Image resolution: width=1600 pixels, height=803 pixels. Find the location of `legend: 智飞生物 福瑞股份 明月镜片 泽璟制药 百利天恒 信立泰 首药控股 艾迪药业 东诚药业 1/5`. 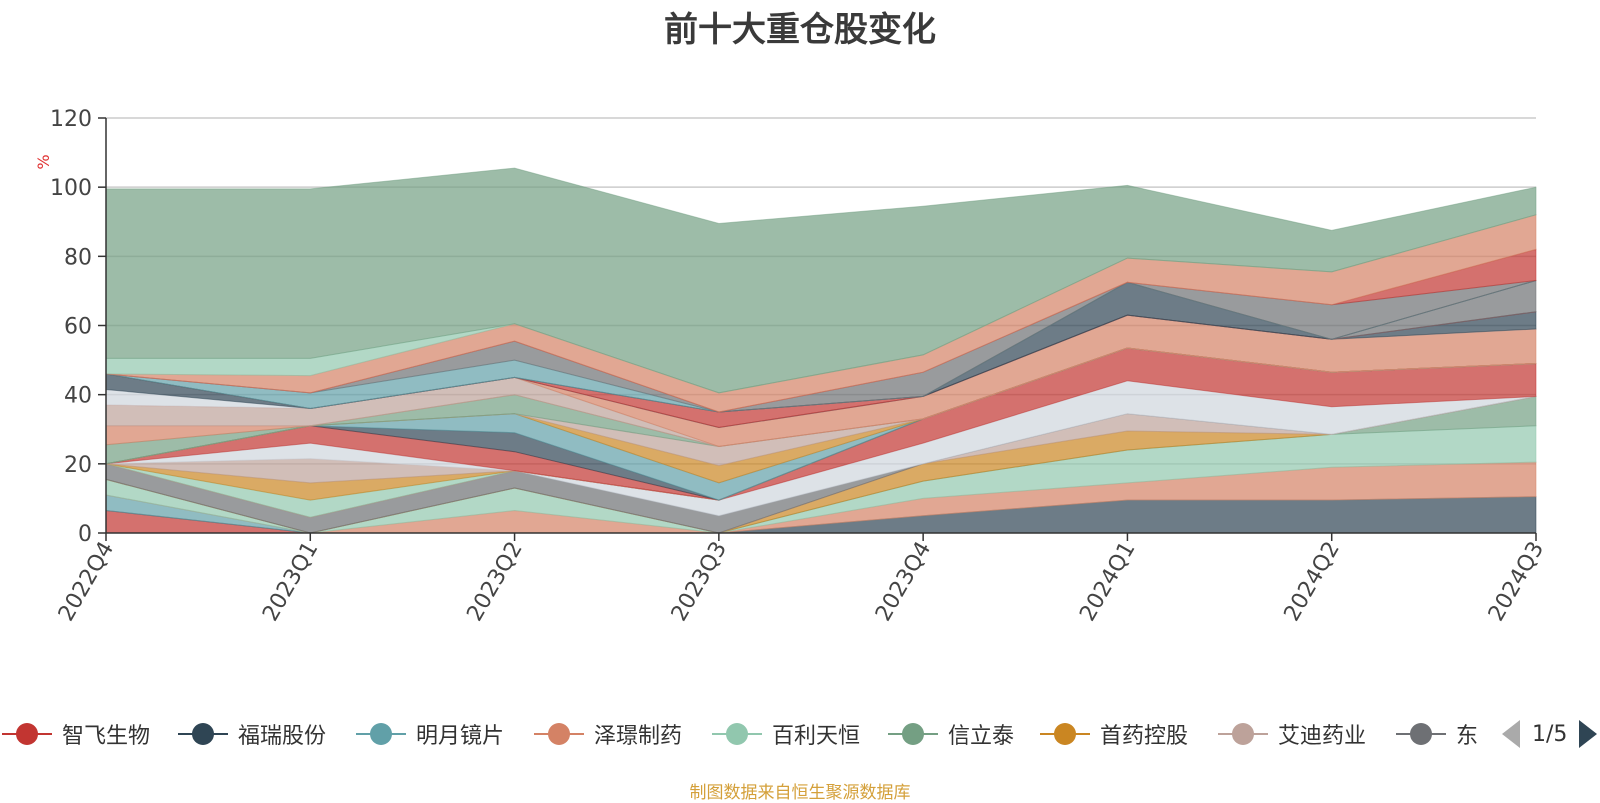

legend: 智飞生物 福瑞股份 明月镜片 泽璟制药 百利天恒 信立泰 首药控股 艾迪药业 东诚药业 1/5 is located at coordinates (800, 734).